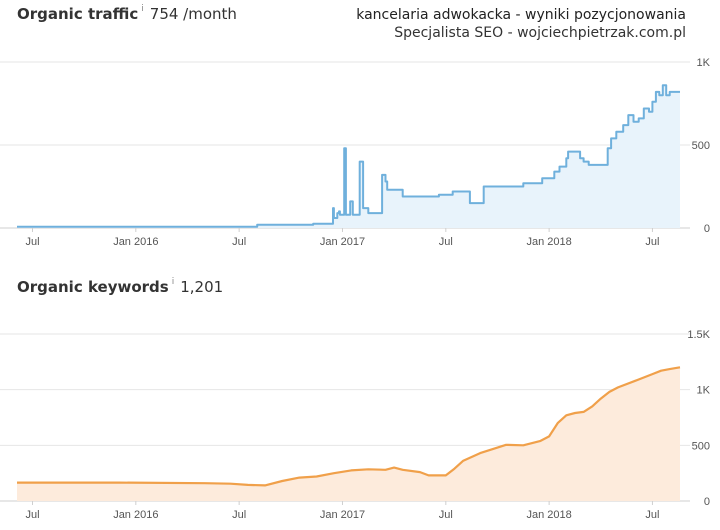 This screenshot has height=530, width=720. What do you see at coordinates (202, 287) in the screenshot?
I see `organic-keywords-value: 1,201` at bounding box center [202, 287].